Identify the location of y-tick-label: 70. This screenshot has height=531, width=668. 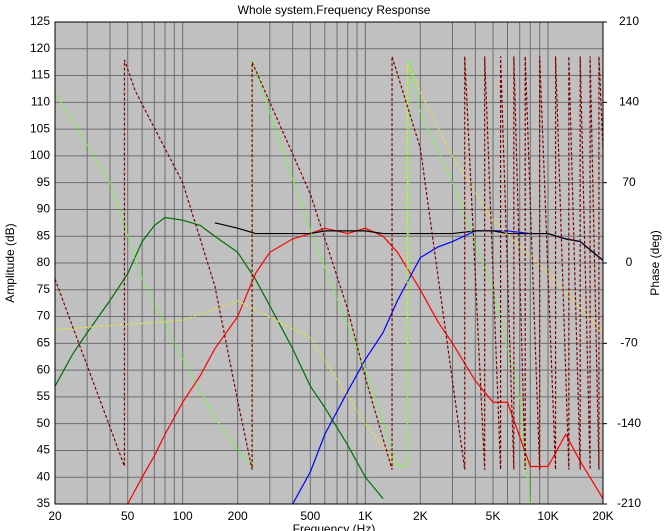
(44, 316).